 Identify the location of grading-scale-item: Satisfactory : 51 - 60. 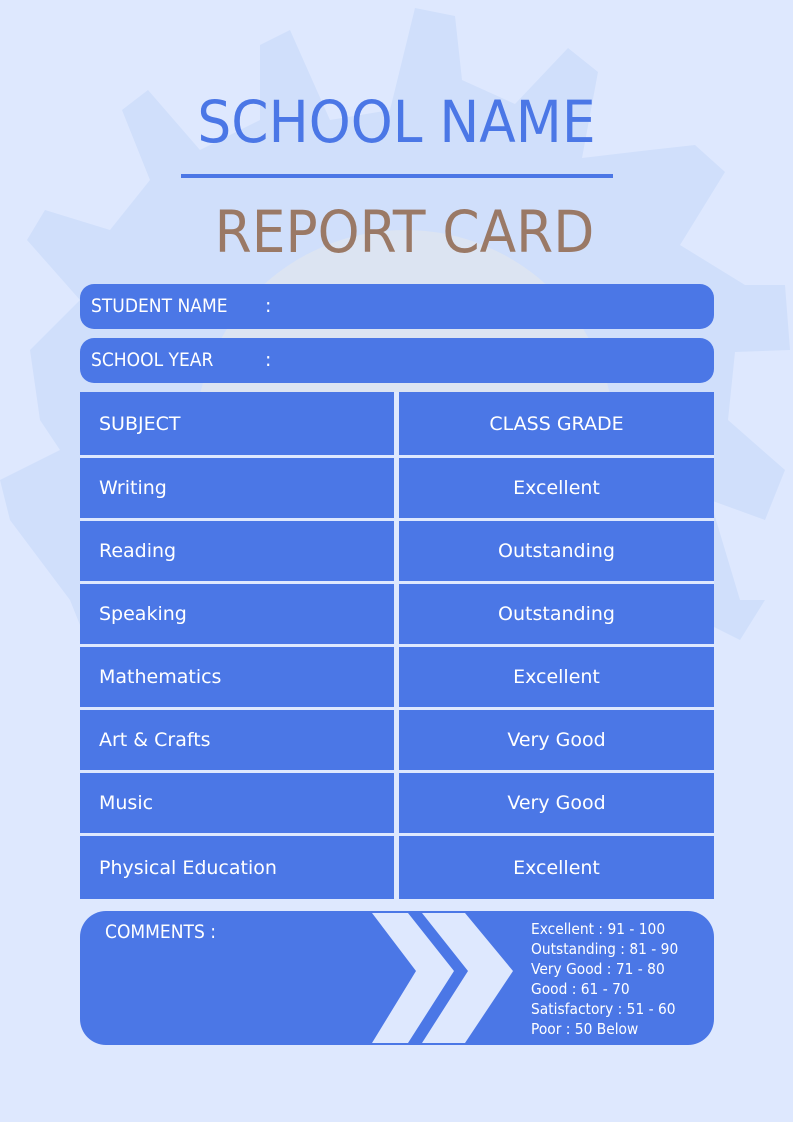
(603, 1009).